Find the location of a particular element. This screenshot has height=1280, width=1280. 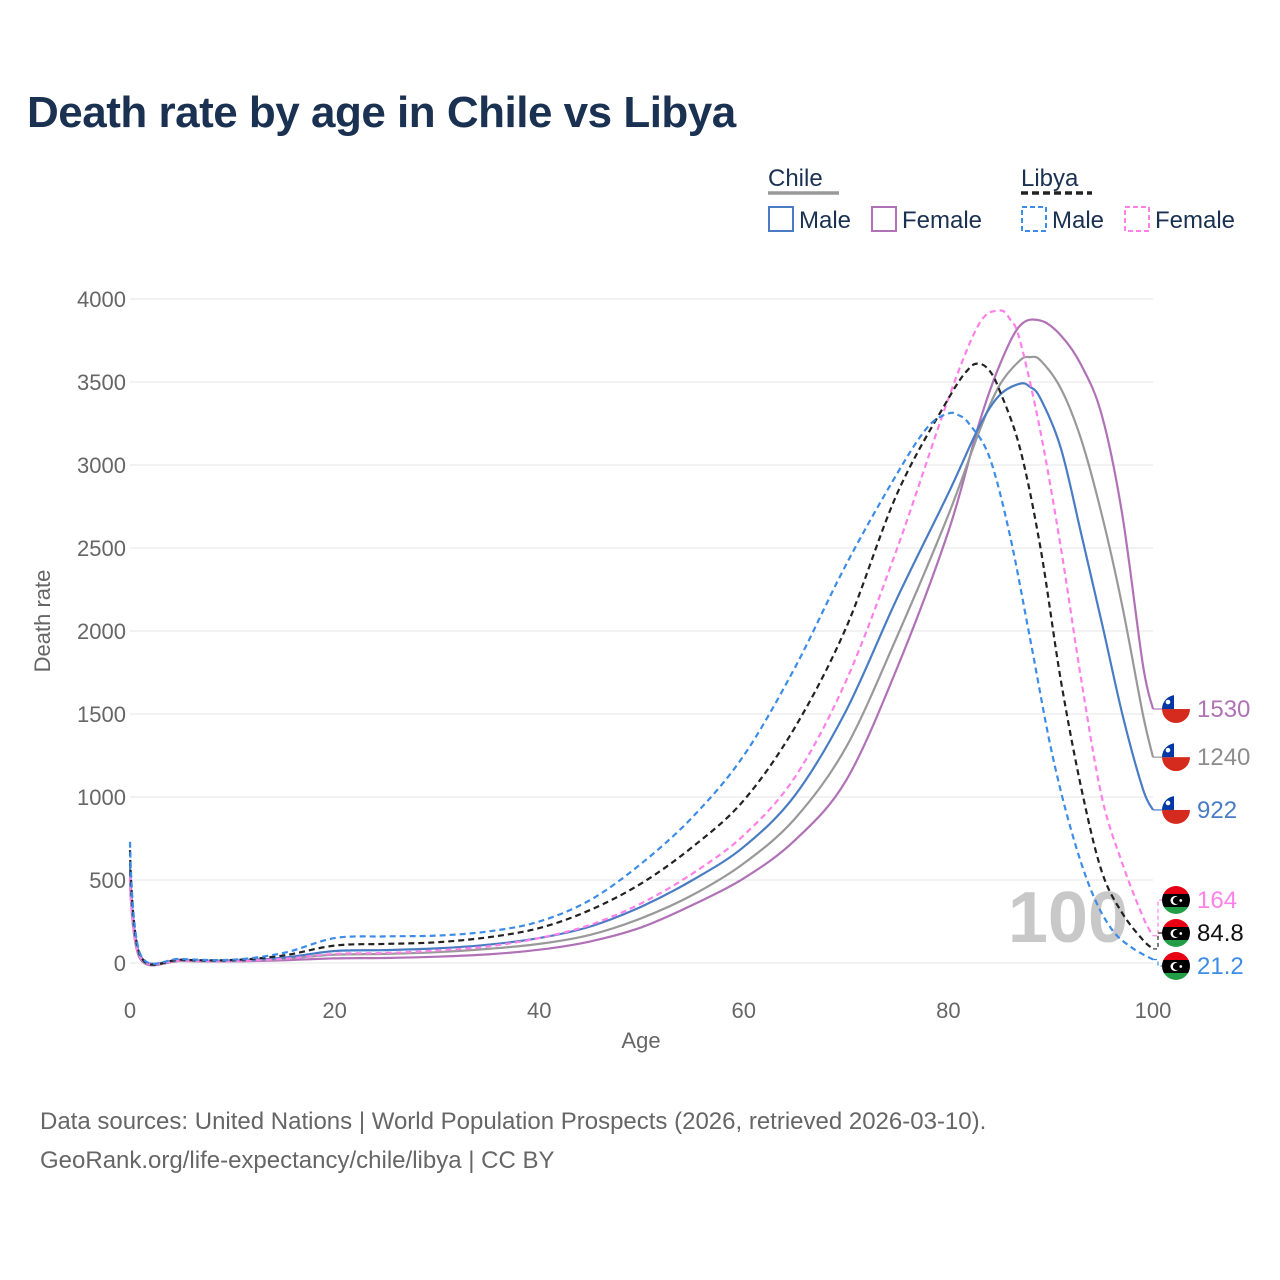

end-value-label: 164 is located at coordinates (1217, 900).